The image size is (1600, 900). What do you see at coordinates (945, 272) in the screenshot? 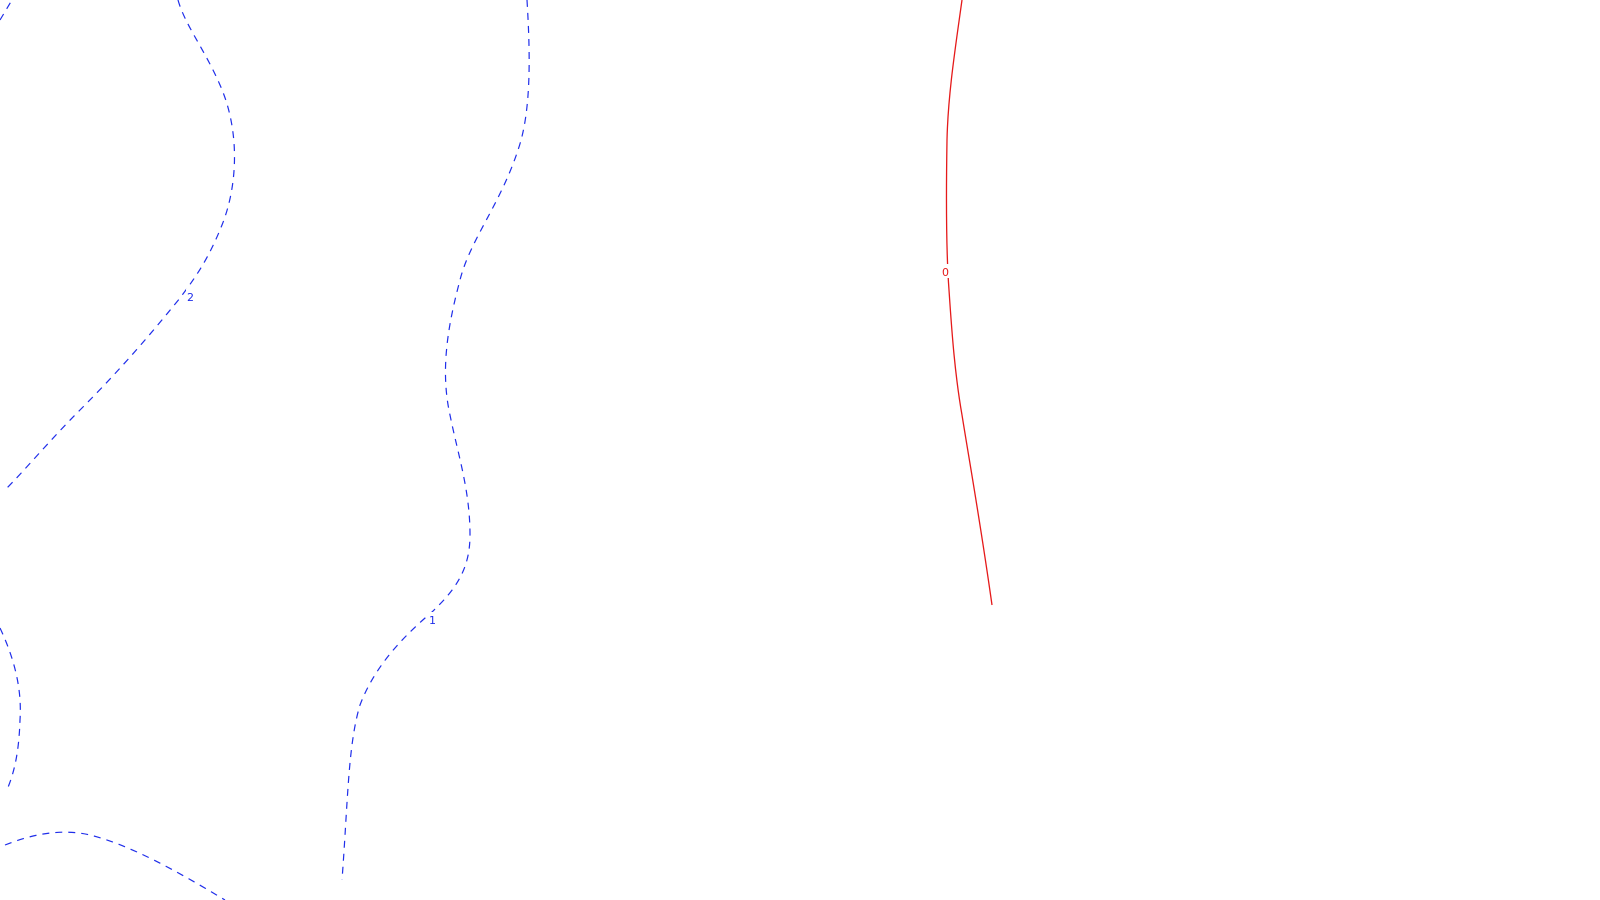
I see `contour-label-0: 0` at bounding box center [945, 272].